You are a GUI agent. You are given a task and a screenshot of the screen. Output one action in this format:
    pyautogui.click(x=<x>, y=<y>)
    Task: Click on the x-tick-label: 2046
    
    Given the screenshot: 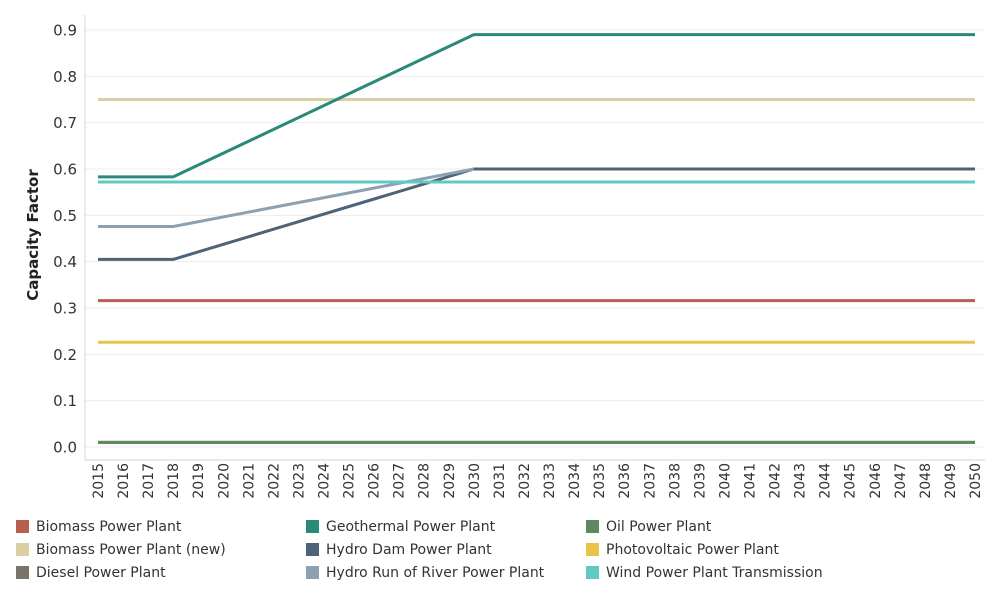 What is the action you would take?
    pyautogui.click(x=876, y=481)
    